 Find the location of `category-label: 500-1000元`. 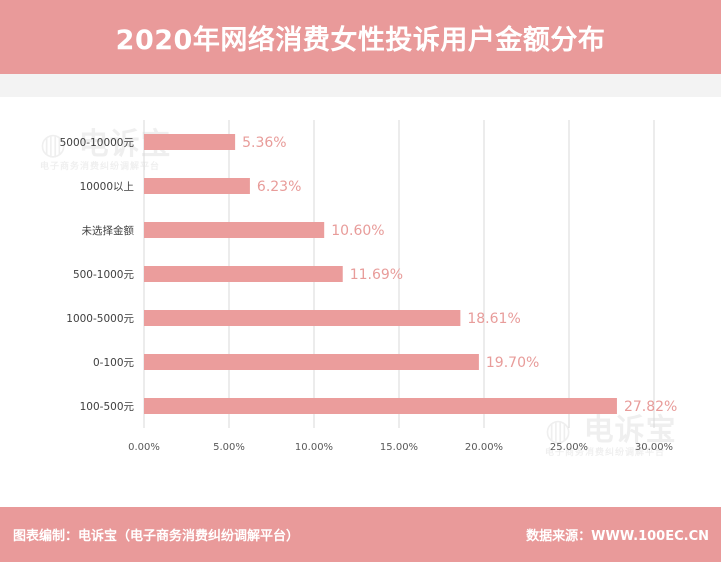

category-label: 500-1000元 is located at coordinates (104, 275).